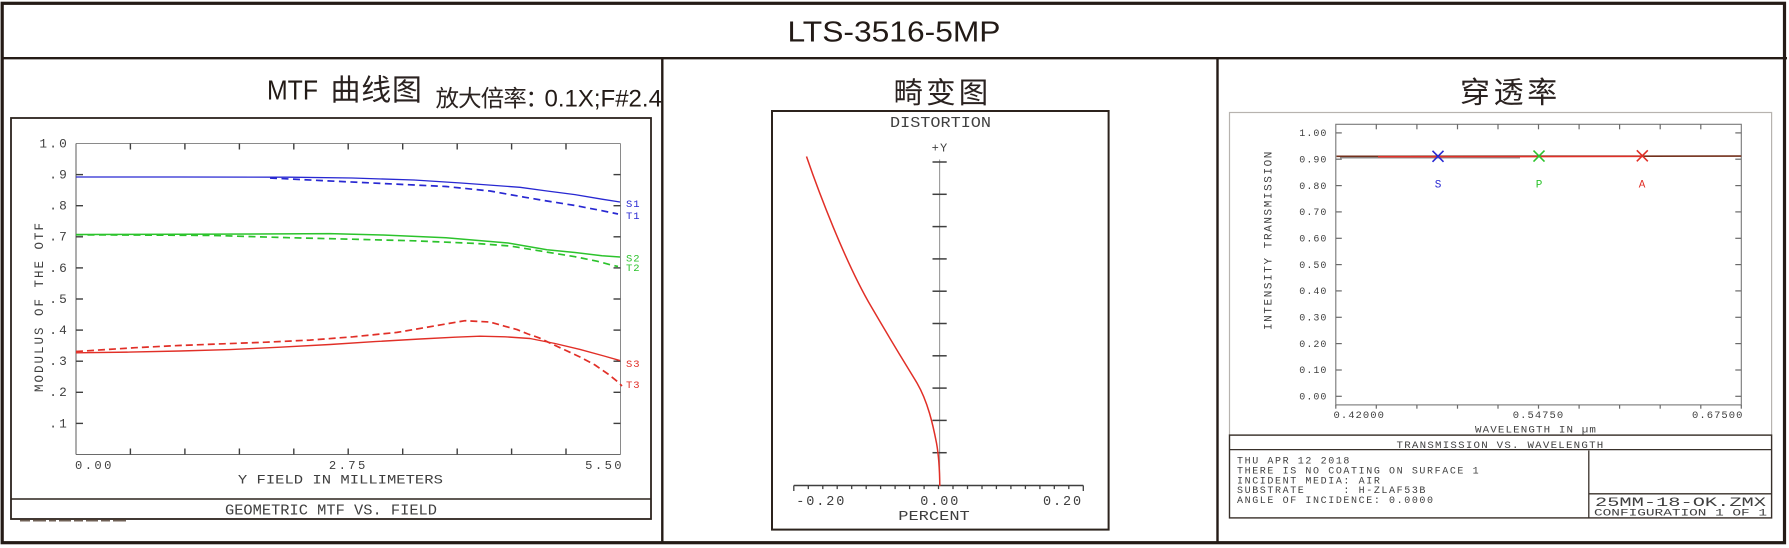  What do you see at coordinates (940, 123) in the screenshot?
I see `svg-text: DISTORTION` at bounding box center [940, 123].